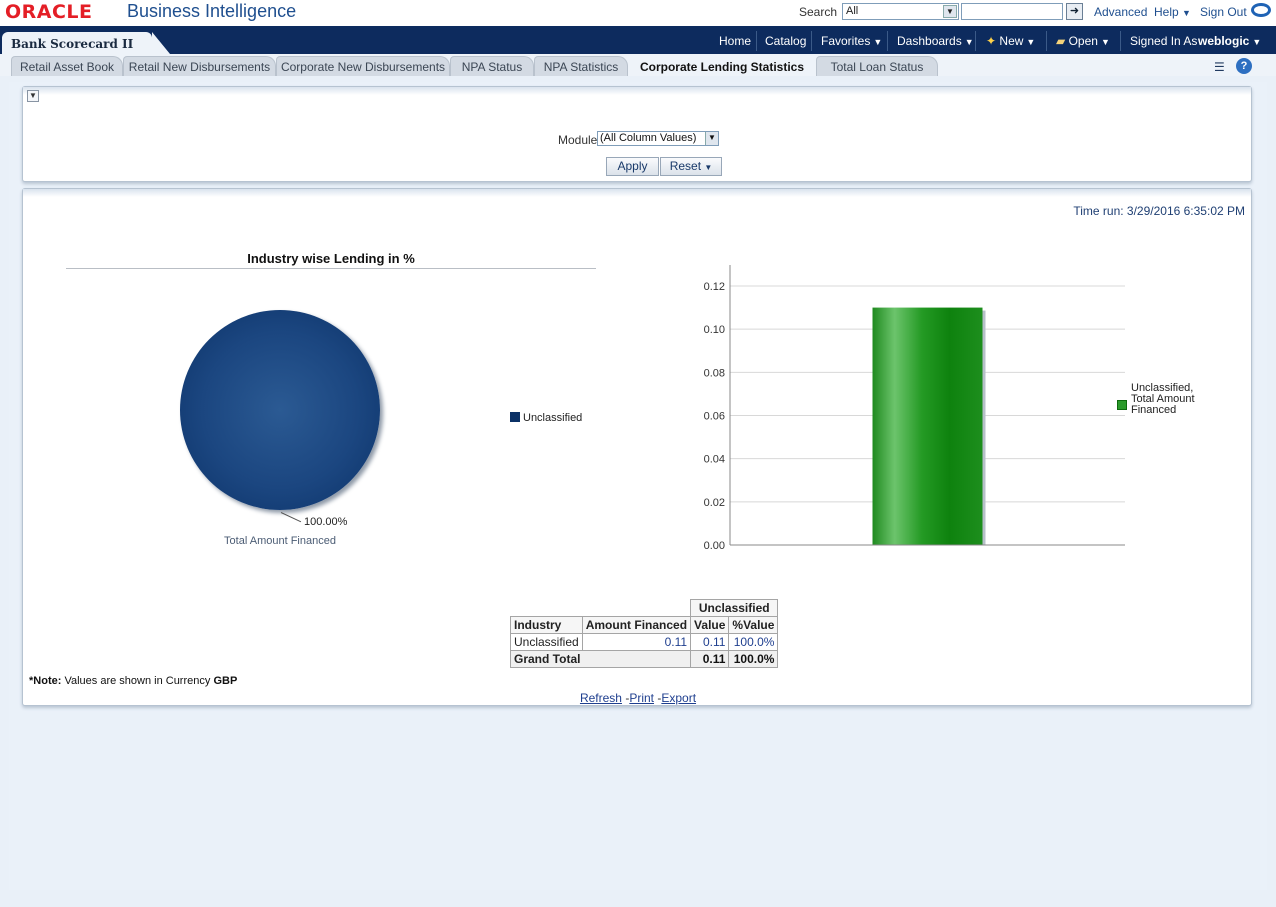 The width and height of the screenshot is (1276, 907). What do you see at coordinates (679, 698) in the screenshot?
I see `export-link: Export` at bounding box center [679, 698].